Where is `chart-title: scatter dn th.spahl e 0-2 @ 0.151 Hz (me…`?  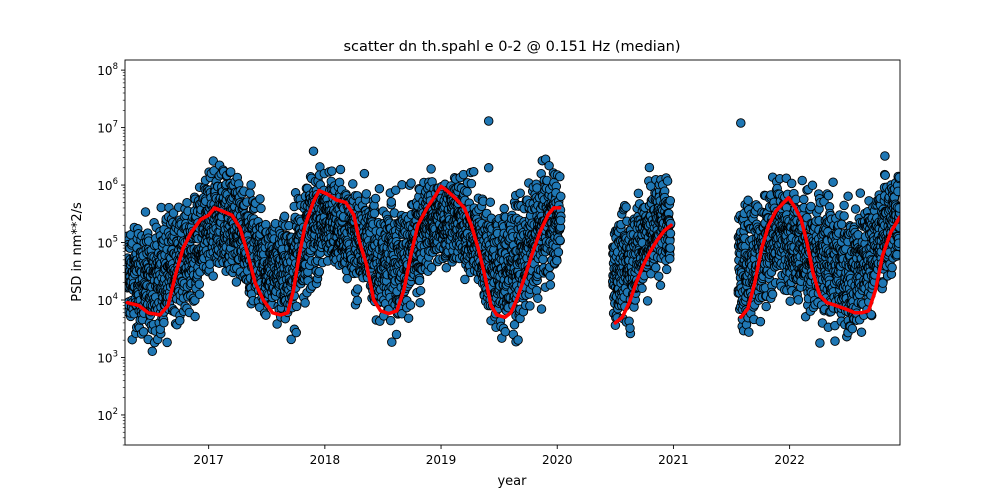
chart-title: scatter dn th.spahl e 0-2 @ 0.151 Hz (me… is located at coordinates (511, 47).